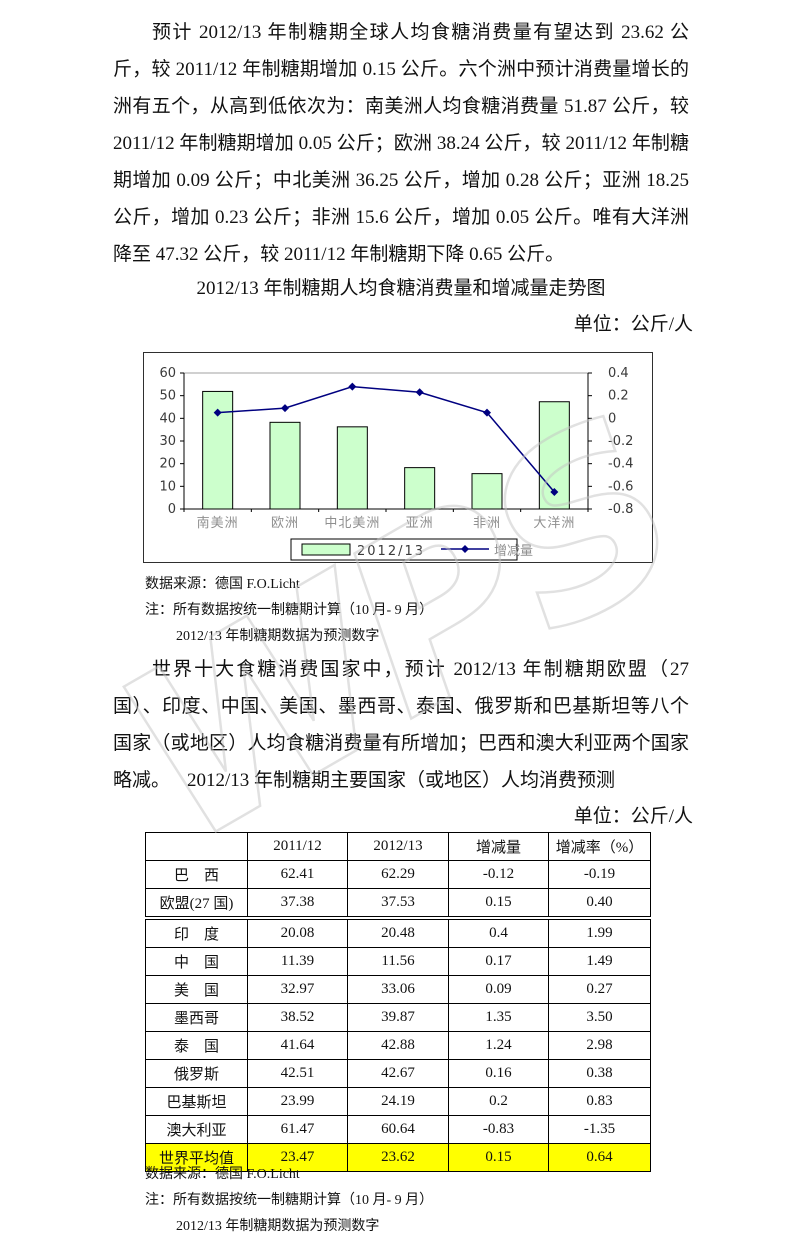  What do you see at coordinates (391, 551) in the screenshot?
I see `legend-bar-label: 2012/13` at bounding box center [391, 551].